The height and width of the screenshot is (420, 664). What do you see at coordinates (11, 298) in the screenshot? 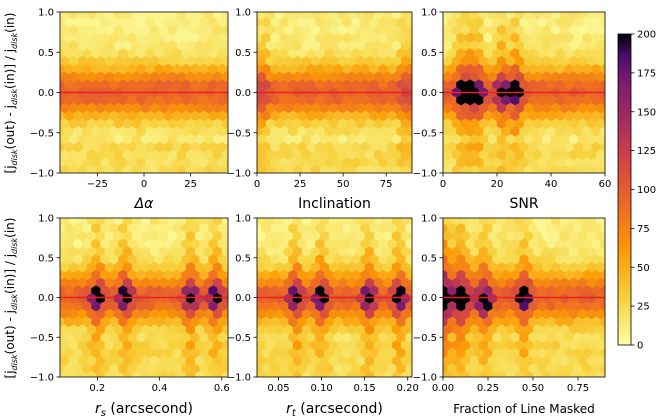
I see `y-axis-label-bottom: [jdisk(out) - jdisk(in)] / jdisk(in)` at bounding box center [11, 298].